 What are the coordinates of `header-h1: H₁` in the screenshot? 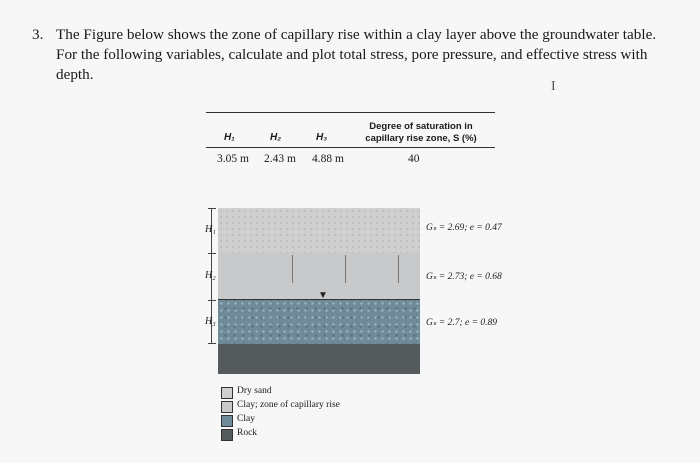 It's located at (229, 137).